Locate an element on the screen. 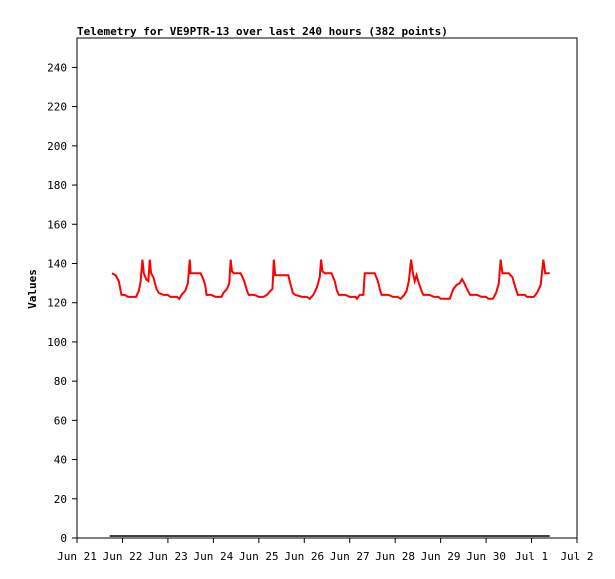  y-axis-label: Values is located at coordinates (32, 289).